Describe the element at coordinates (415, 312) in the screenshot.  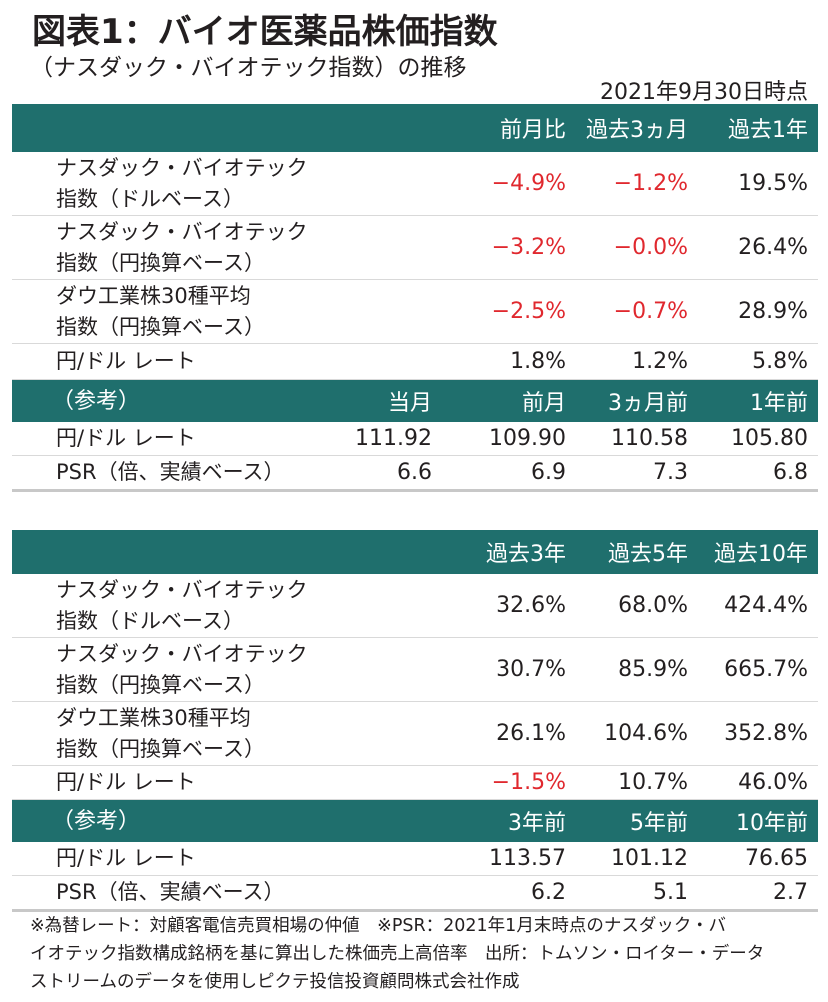
I see `table-row: ダウ工業株30種平均 指数（円換算ベース） −2.5% −0.7% 28.9%` at that location.